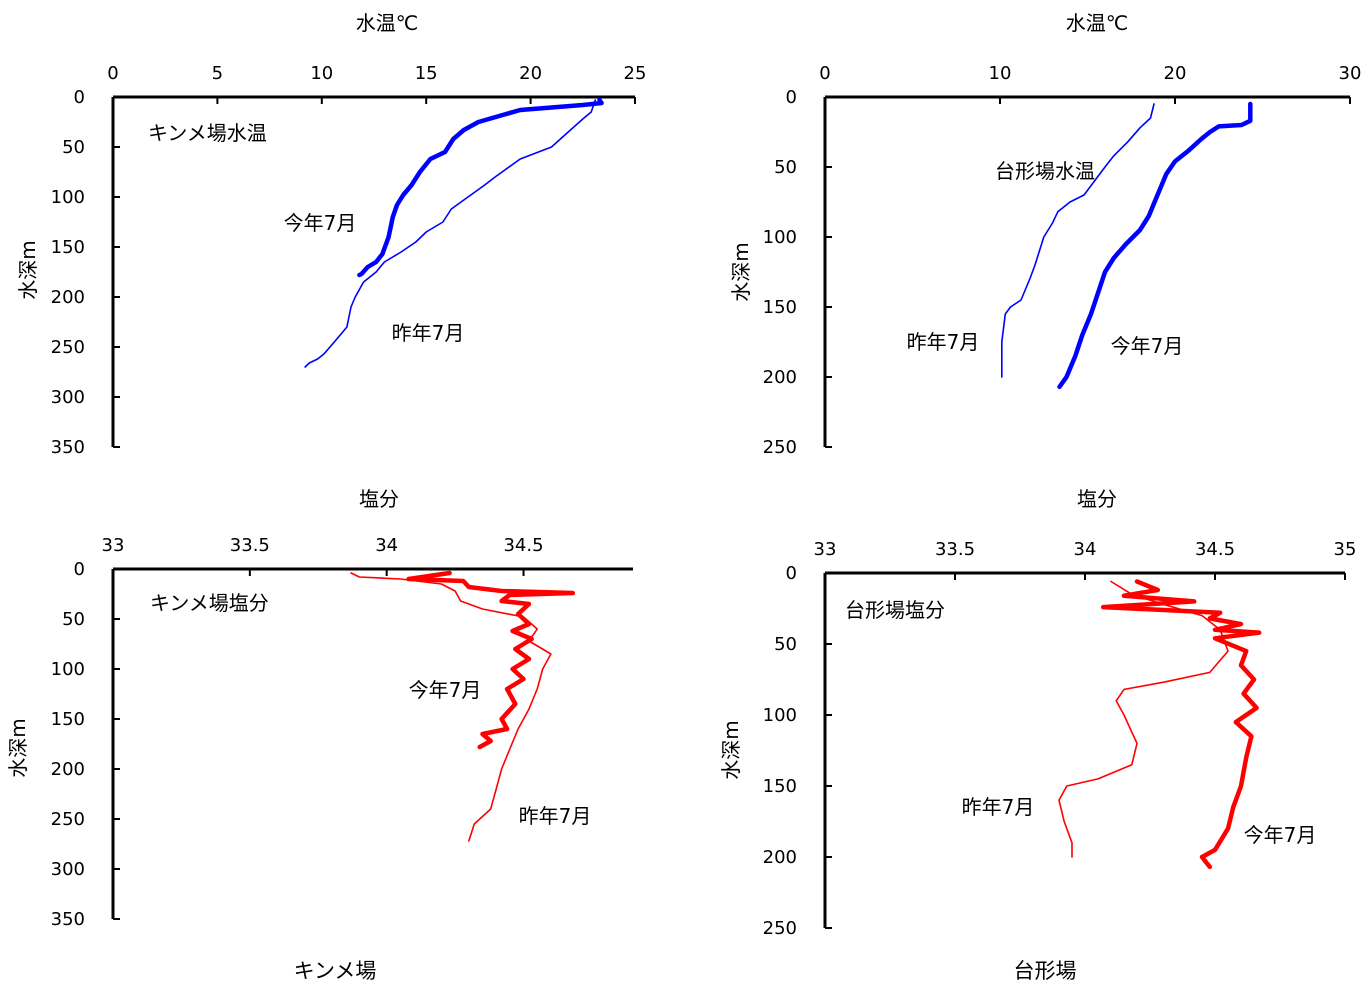 Image resolution: width=1364 pixels, height=982 pixels. What do you see at coordinates (1350, 73) in the screenshot?
I see `x-tick-label: 30` at bounding box center [1350, 73].